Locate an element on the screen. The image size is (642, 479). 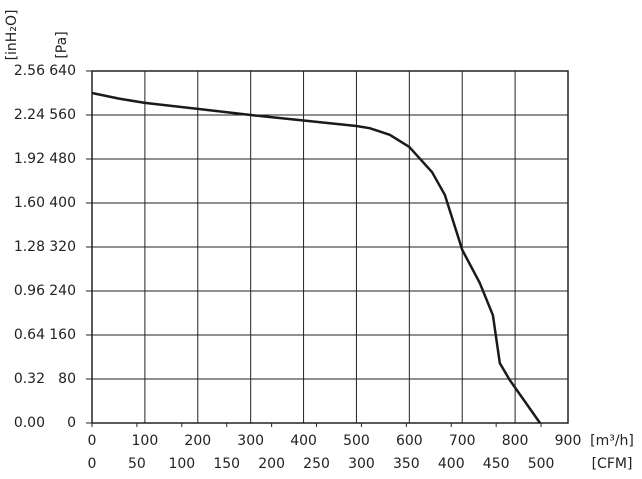
x2-tick-label: 400 is located at coordinates (451, 464).